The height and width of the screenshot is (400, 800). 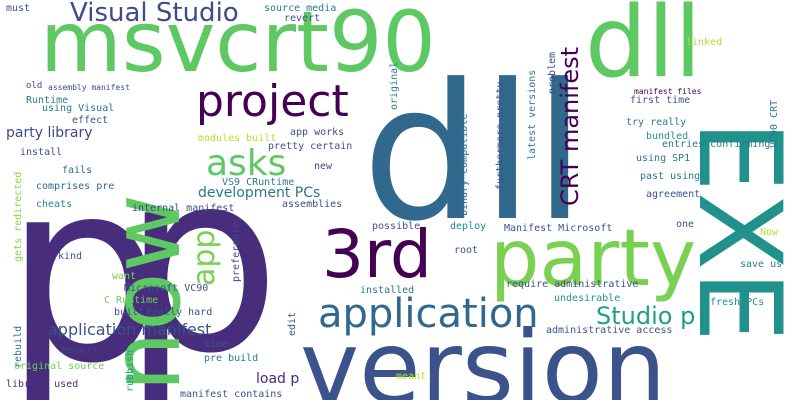 What do you see at coordinates (587, 298) in the screenshot?
I see `cloud-word: undesirable` at bounding box center [587, 298].